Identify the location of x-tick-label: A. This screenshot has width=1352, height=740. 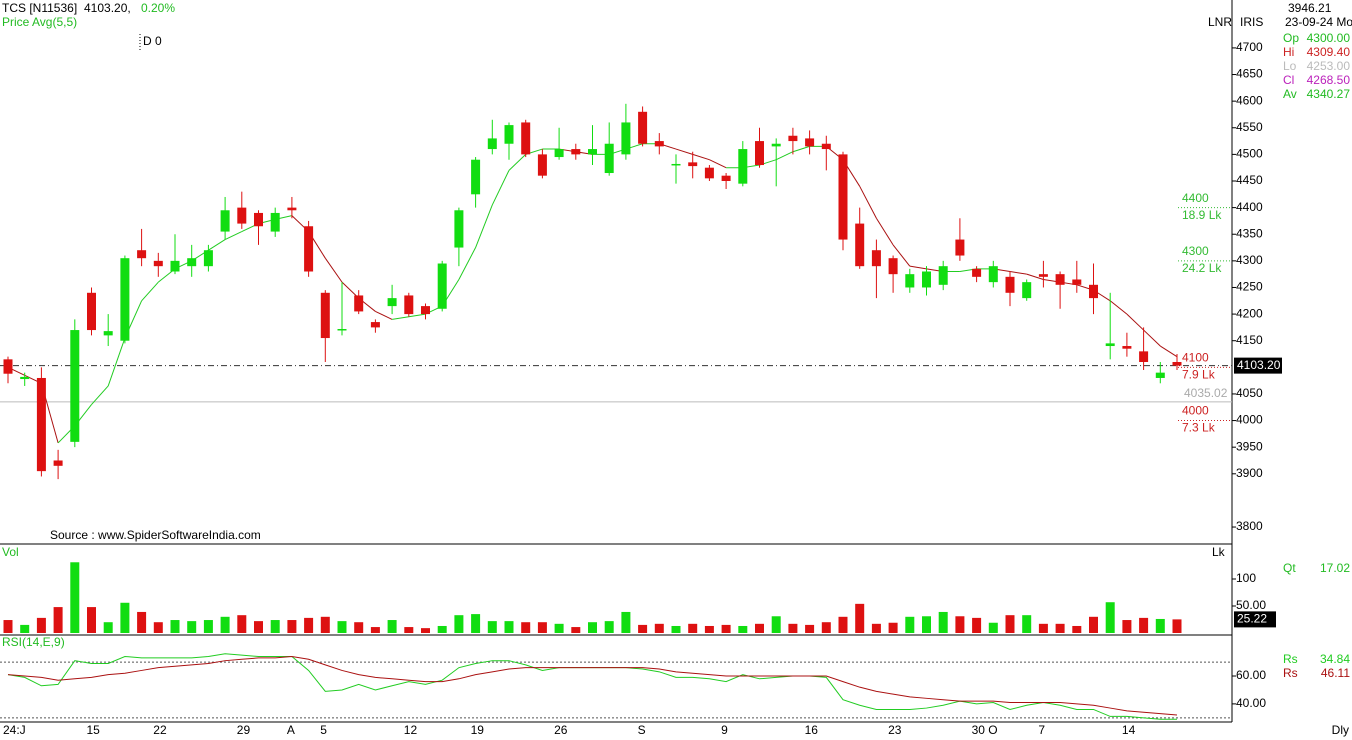
(291, 730).